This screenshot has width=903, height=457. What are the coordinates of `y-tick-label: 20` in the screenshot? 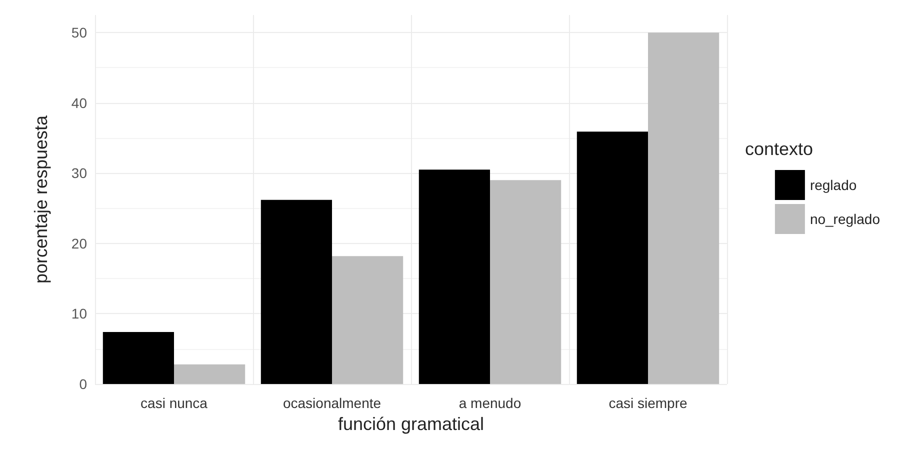 It's located at (79, 243).